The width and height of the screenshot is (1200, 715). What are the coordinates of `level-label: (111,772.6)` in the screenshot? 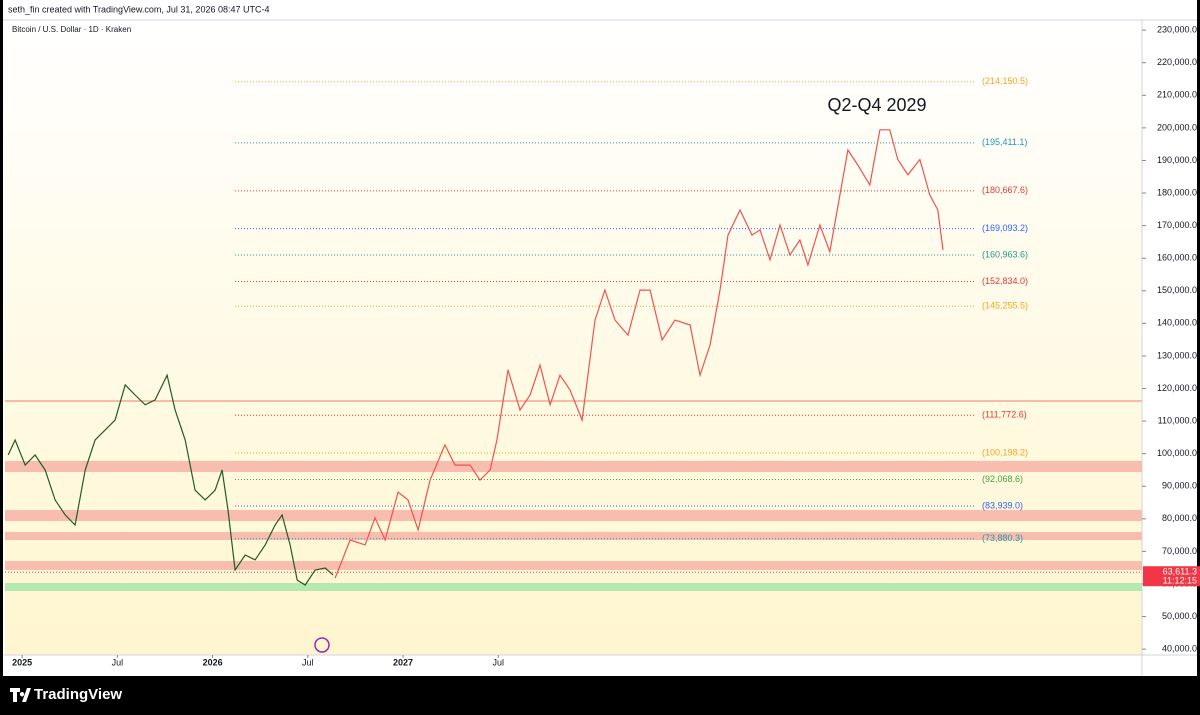 It's located at (1004, 415).